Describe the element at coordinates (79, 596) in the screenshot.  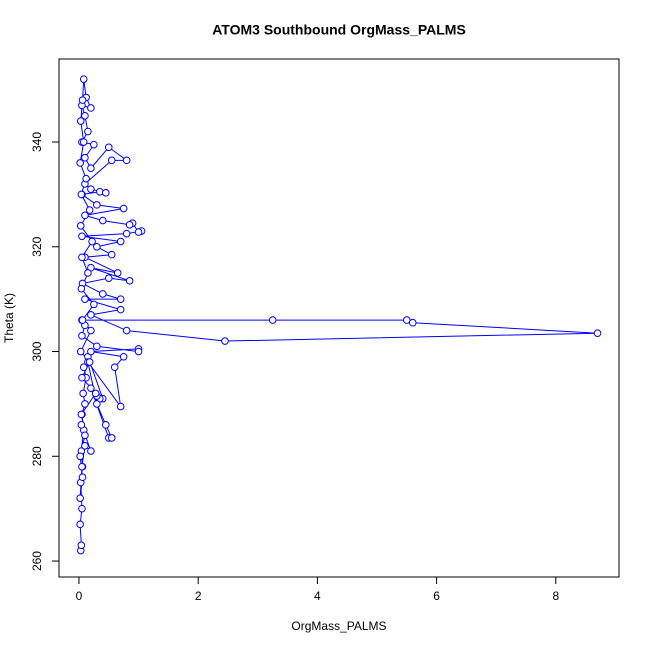
I see `x-tick-label: 0` at that location.